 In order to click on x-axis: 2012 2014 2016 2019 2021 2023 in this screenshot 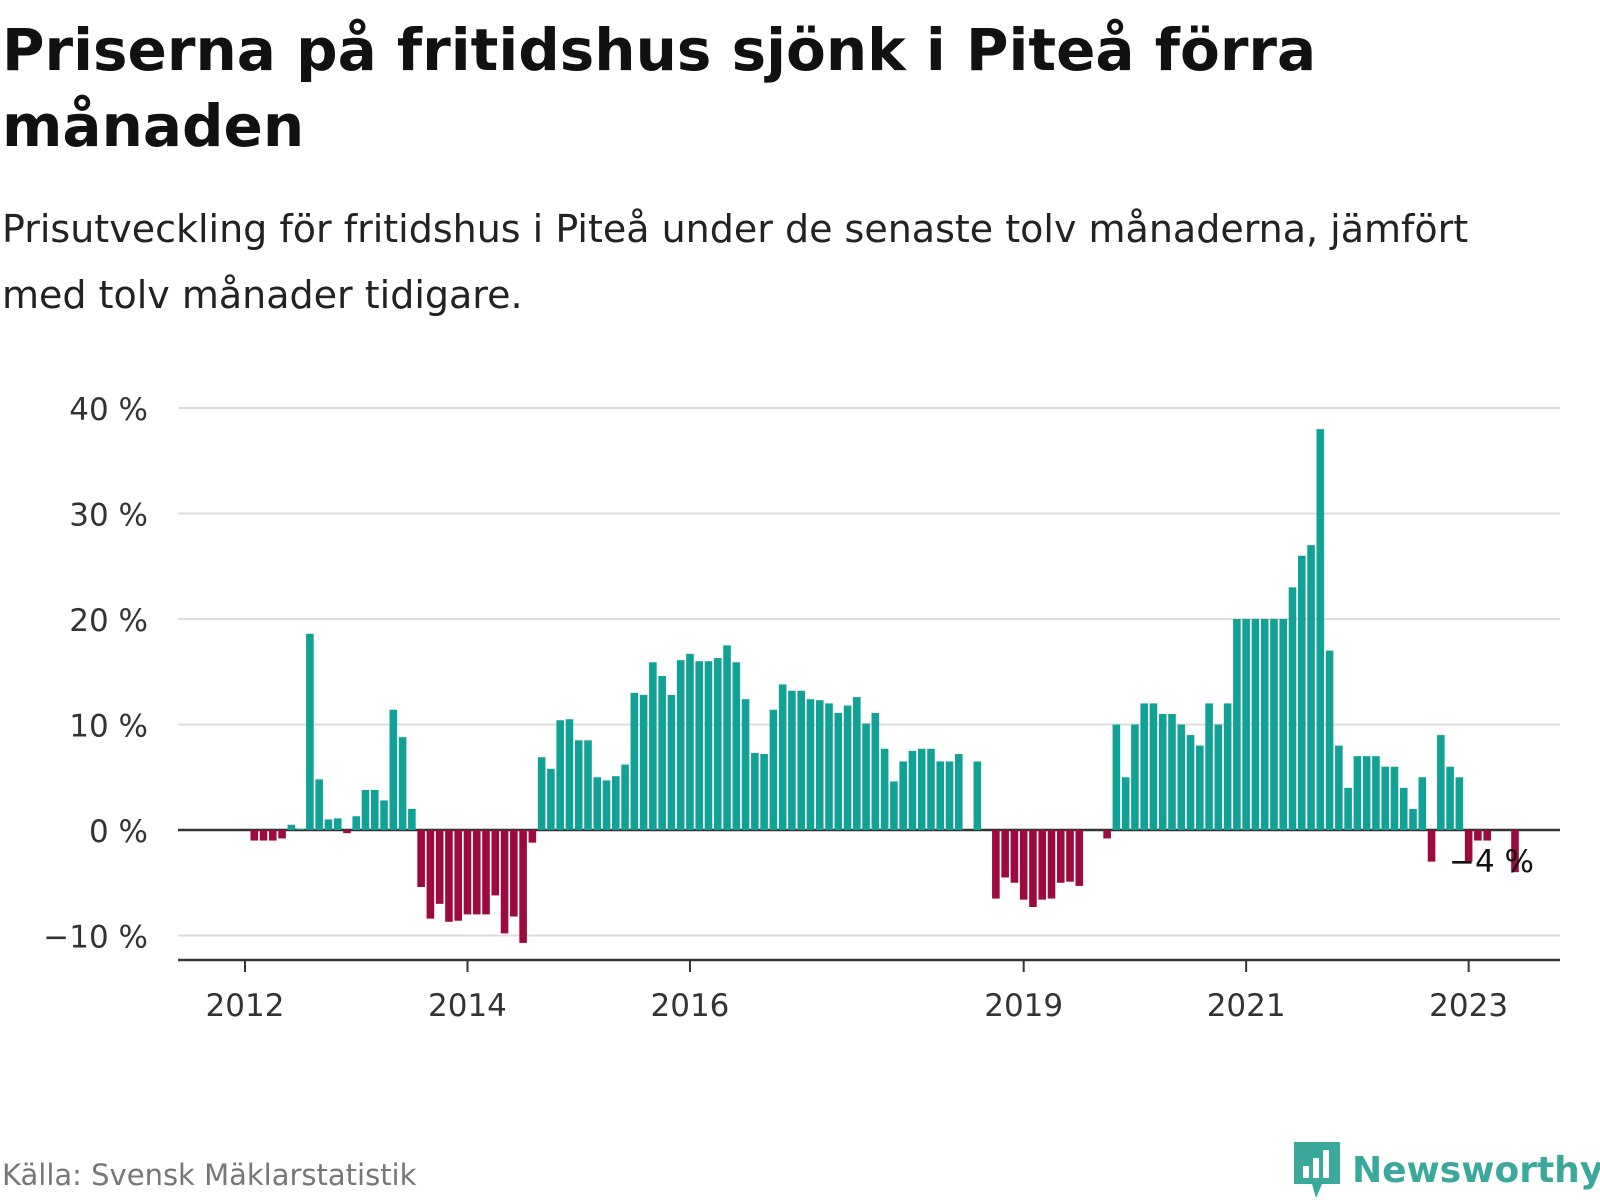, I will do `click(869, 991)`.